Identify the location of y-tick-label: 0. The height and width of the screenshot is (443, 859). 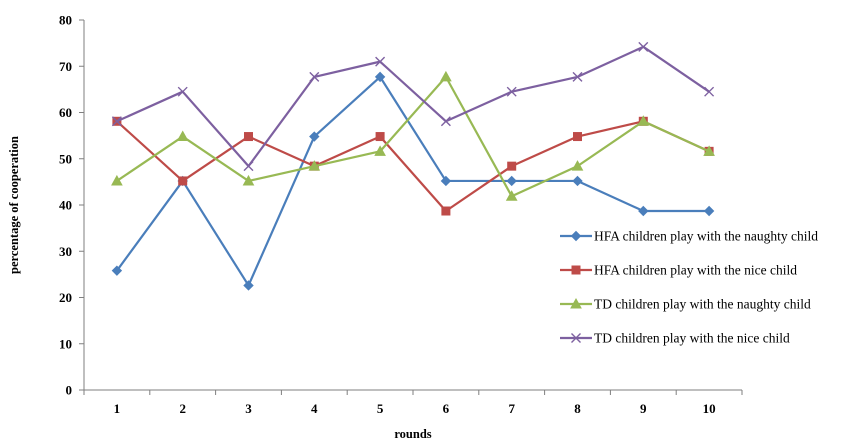
(69, 390).